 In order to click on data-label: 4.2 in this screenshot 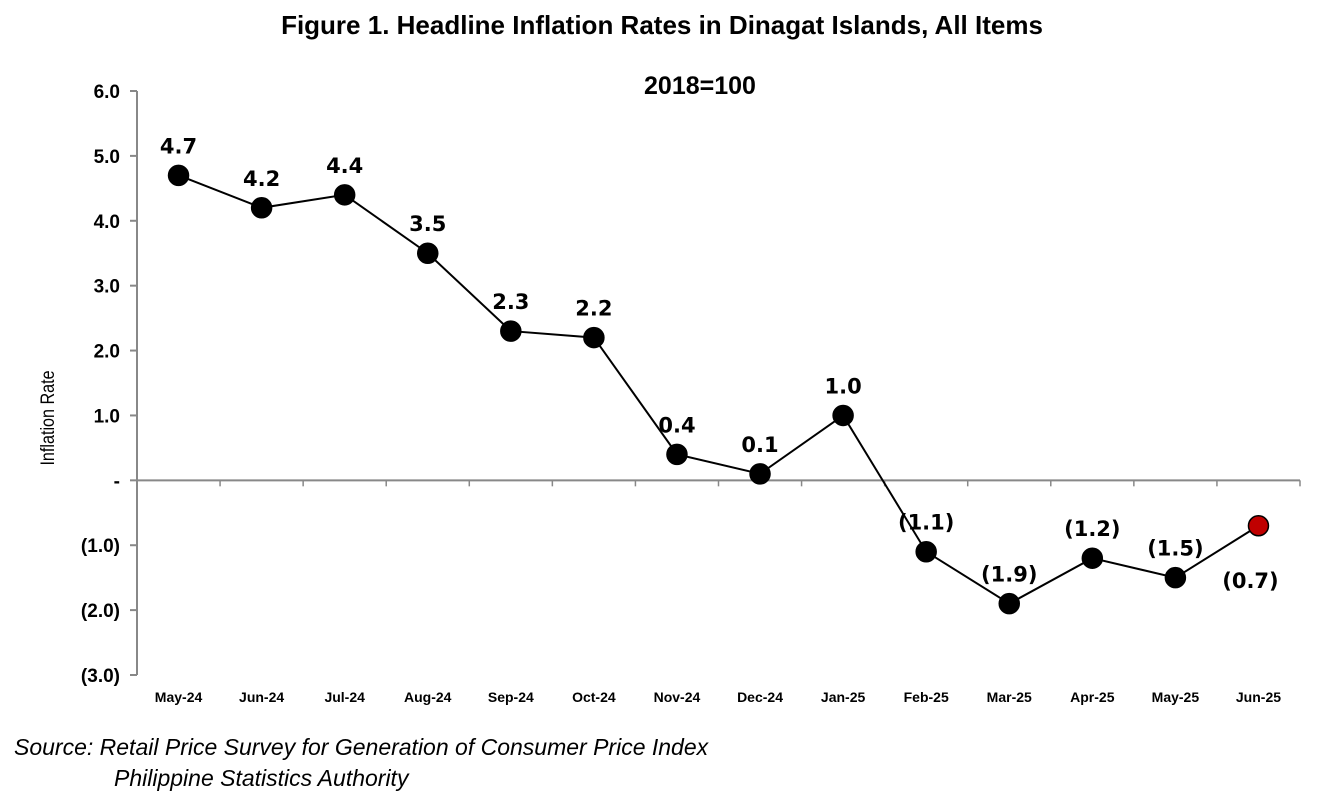, I will do `click(261, 179)`.